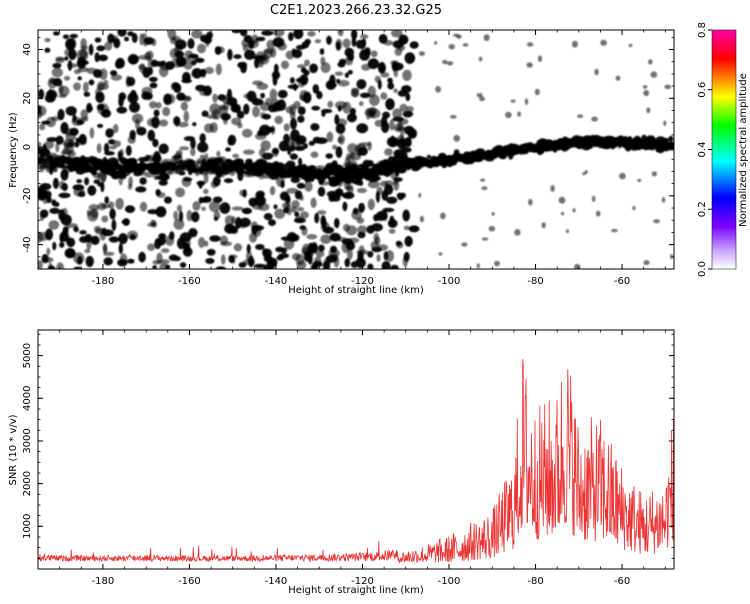 This screenshot has height=604, width=750. I want to click on spectrogram-xlabel: Height of straight line (km), so click(356, 290).